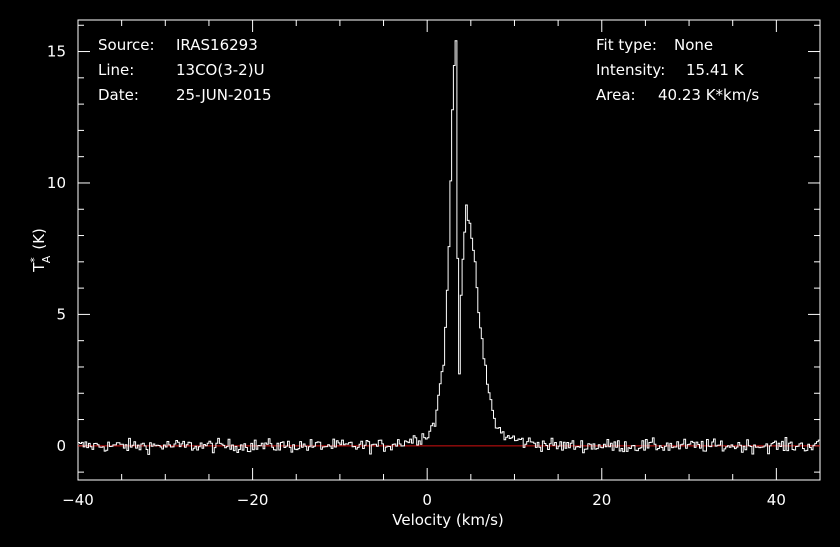  Describe the element at coordinates (61, 446) in the screenshot. I see `y-tick-label: 0` at that location.